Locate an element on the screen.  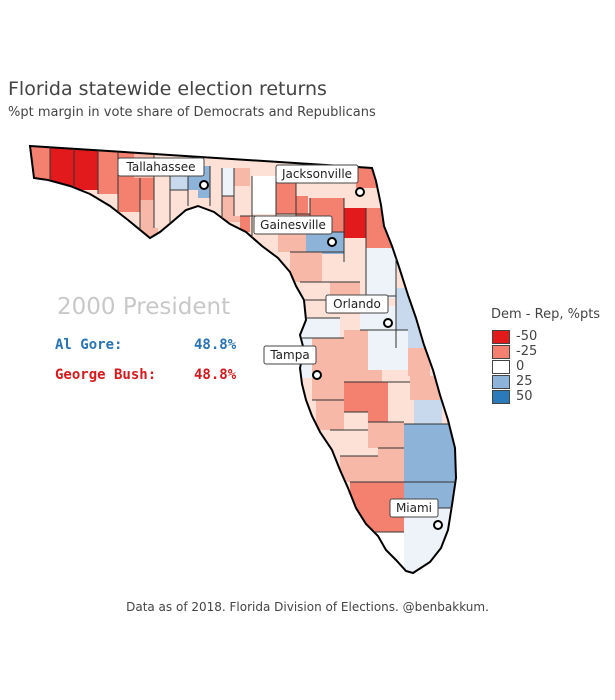
county-walton is located at coordinates (108, 170).